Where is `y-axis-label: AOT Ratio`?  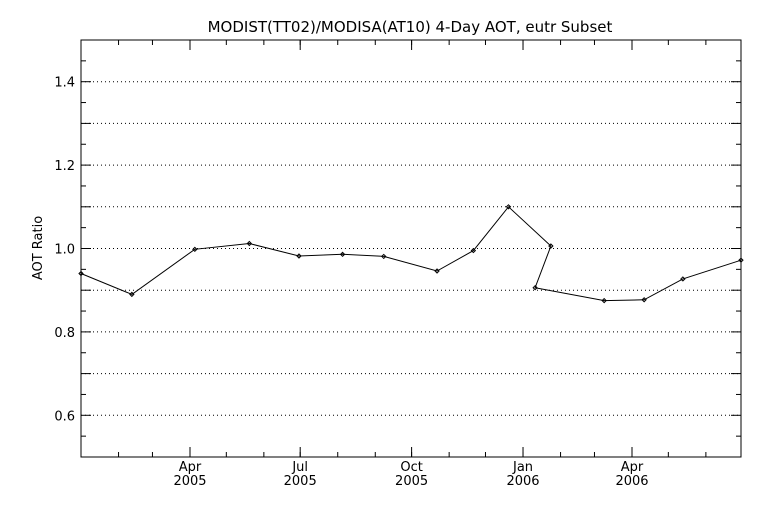 y-axis-label: AOT Ratio is located at coordinates (38, 248).